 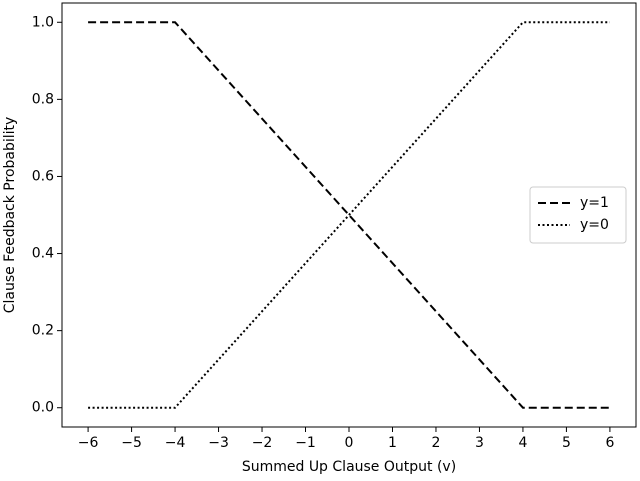 What do you see at coordinates (522, 443) in the screenshot?
I see `x-tick-label: 4` at bounding box center [522, 443].